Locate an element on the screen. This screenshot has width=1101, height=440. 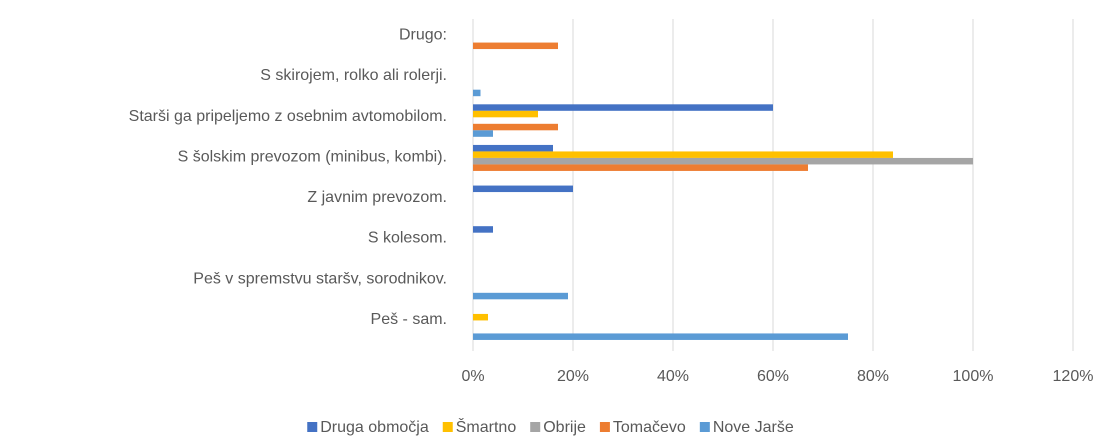
x-tick-label: 0% is located at coordinates (472, 376).